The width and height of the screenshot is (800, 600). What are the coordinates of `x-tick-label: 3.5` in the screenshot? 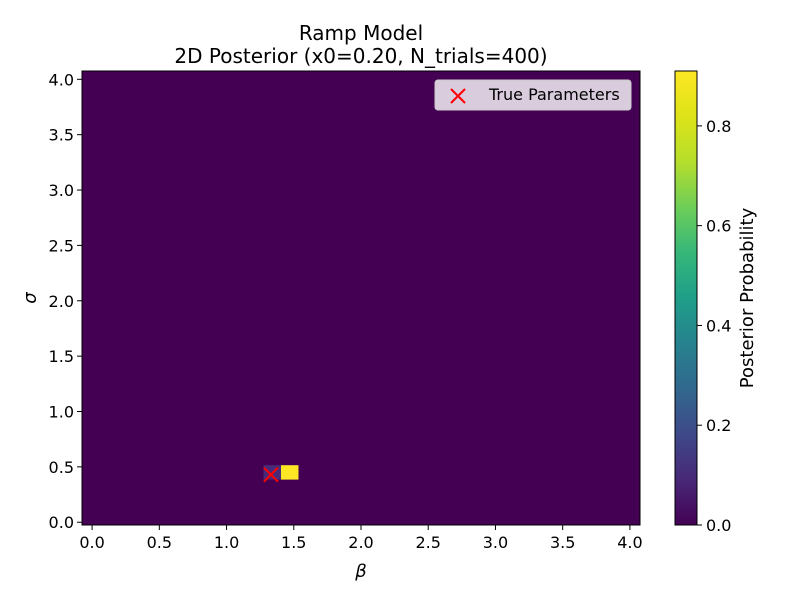 It's located at (562, 542).